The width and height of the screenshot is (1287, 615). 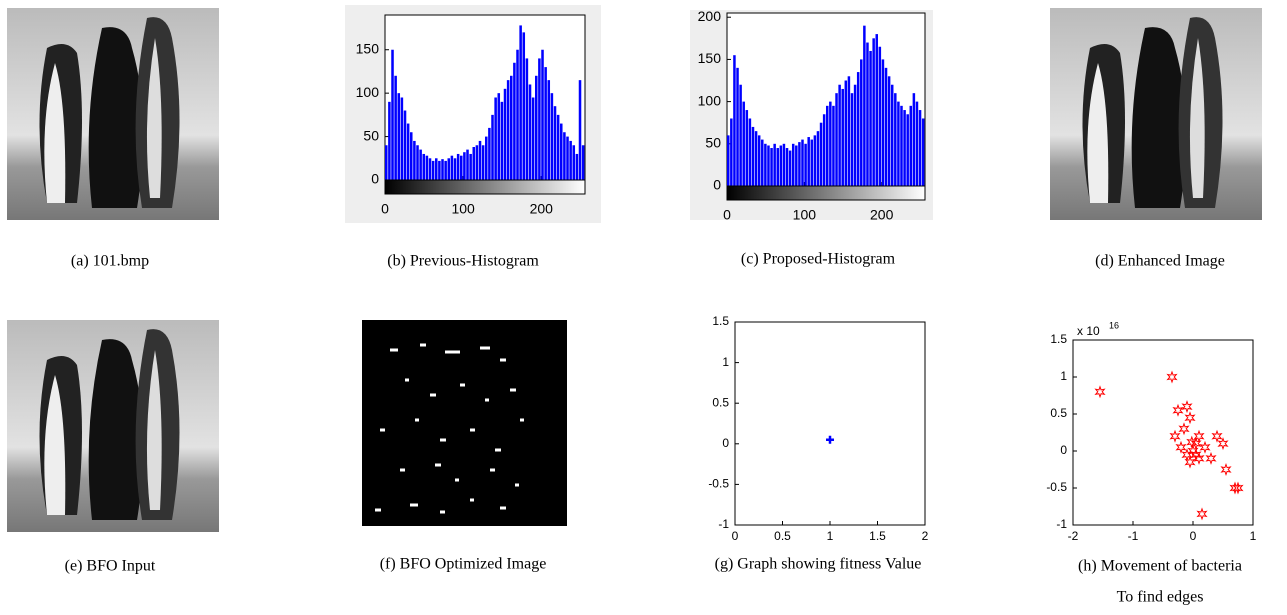 What do you see at coordinates (113, 114) in the screenshot?
I see `input-image` at bounding box center [113, 114].